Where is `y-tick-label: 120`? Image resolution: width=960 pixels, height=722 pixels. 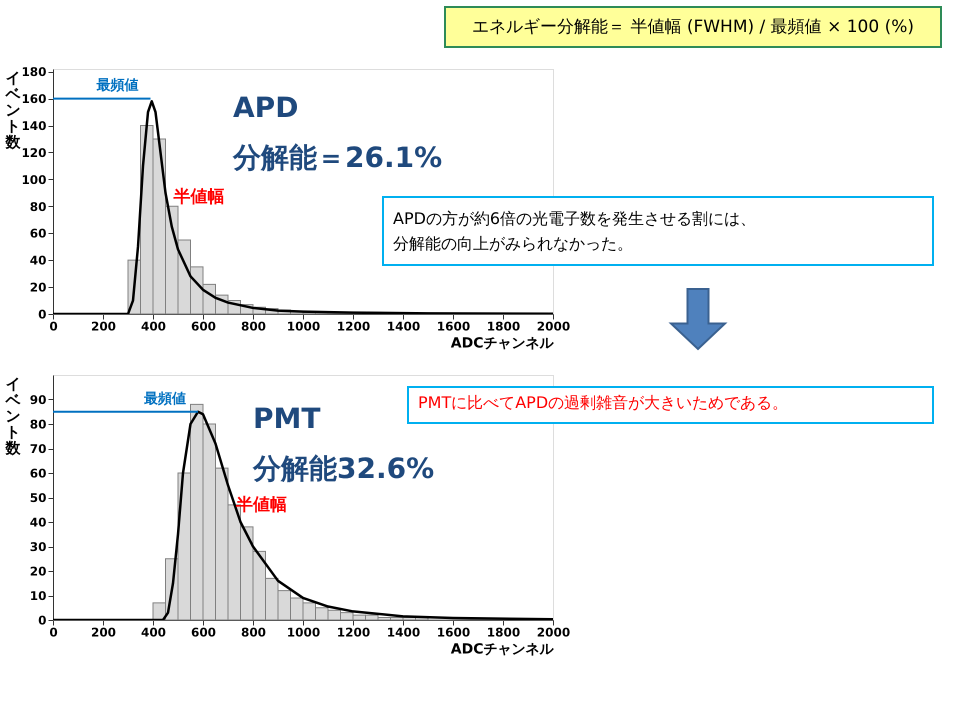
y-tick-label: 120 is located at coordinates (33, 153).